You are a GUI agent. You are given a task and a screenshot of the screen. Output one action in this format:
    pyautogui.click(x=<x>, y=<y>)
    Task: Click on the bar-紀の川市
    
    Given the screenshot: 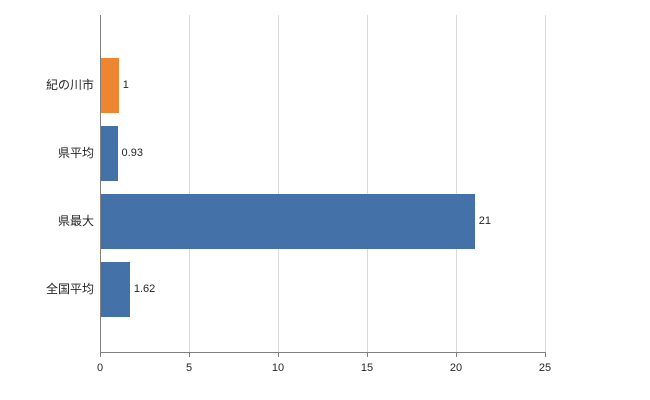 What is the action you would take?
    pyautogui.click(x=110, y=85)
    